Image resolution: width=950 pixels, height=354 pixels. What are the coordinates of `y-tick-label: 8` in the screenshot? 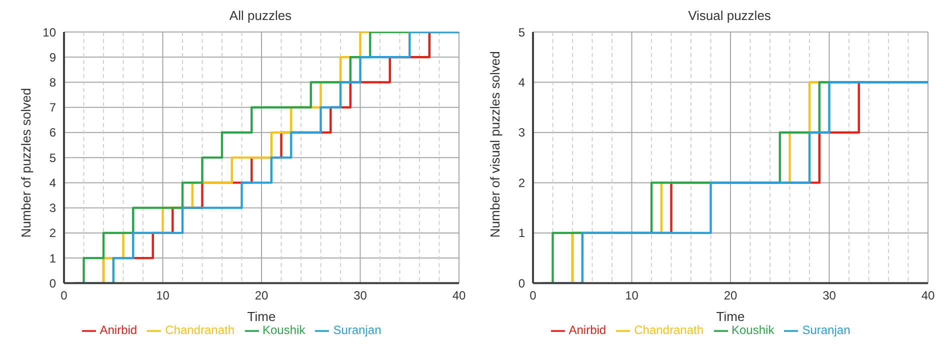 It's located at (52, 82).